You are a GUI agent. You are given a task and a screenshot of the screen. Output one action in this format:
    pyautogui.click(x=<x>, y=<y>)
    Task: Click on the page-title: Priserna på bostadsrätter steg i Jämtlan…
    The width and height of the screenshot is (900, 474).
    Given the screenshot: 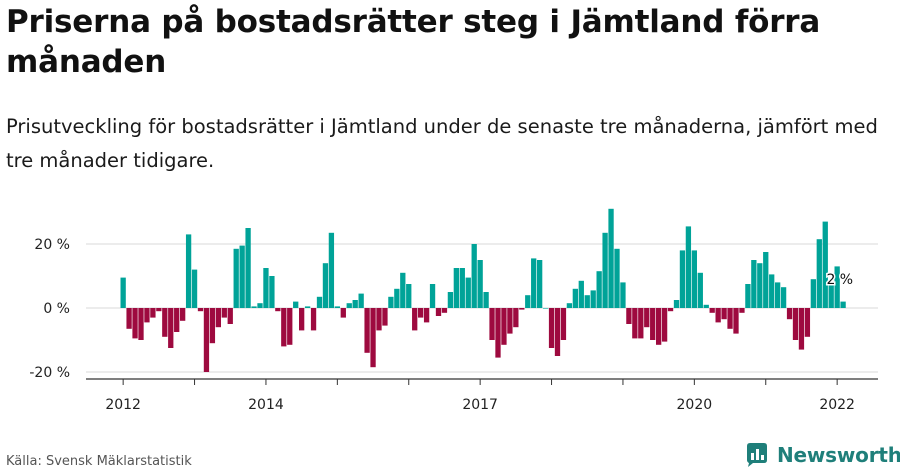 What is the action you would take?
    pyautogui.click(x=413, y=42)
    